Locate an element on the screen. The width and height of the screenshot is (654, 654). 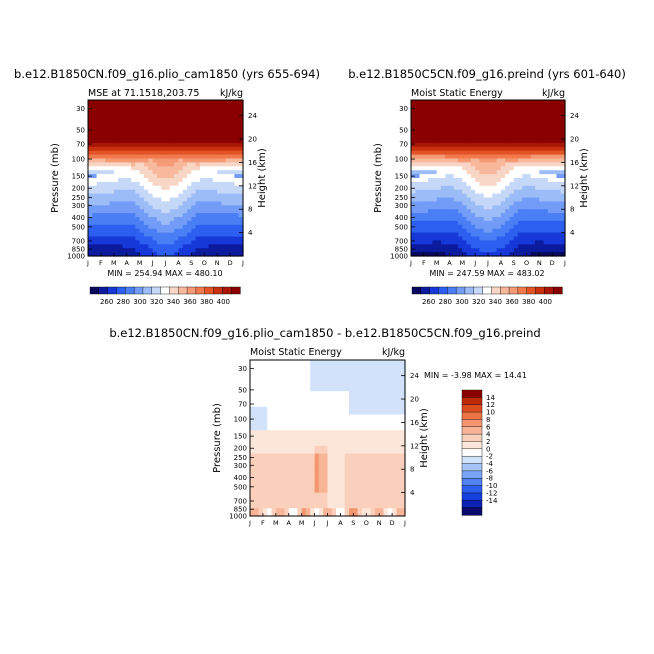
pressure-tick-label: 50 is located at coordinates (242, 390).